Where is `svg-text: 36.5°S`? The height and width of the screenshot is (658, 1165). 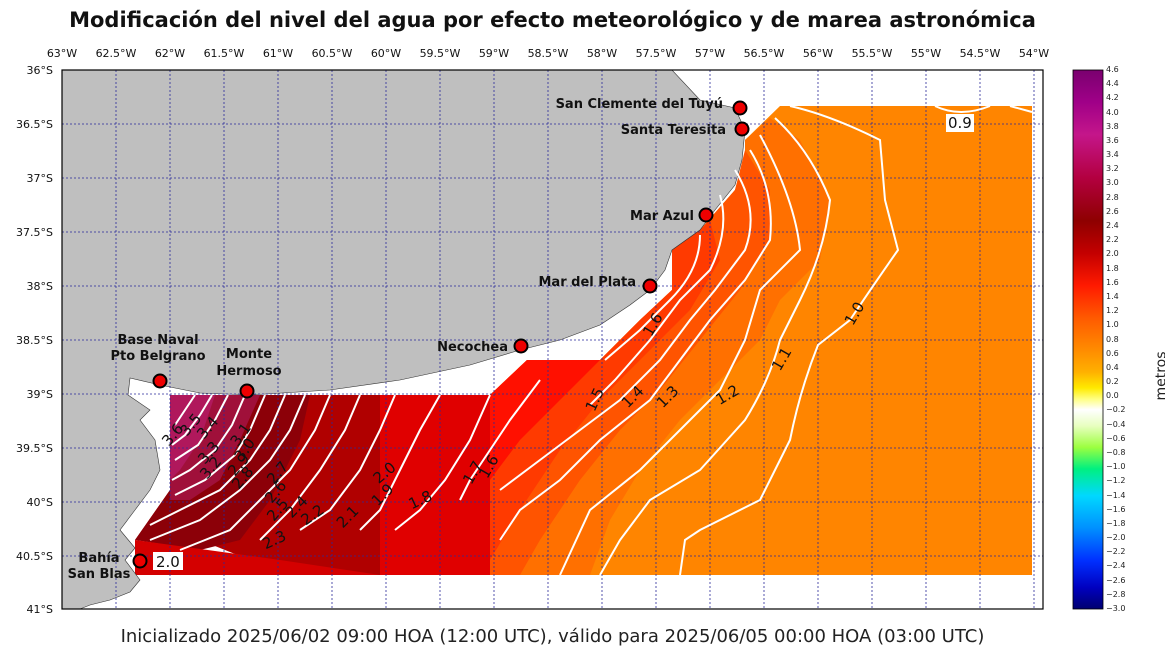 svg-text: 36.5°S is located at coordinates (34, 124).